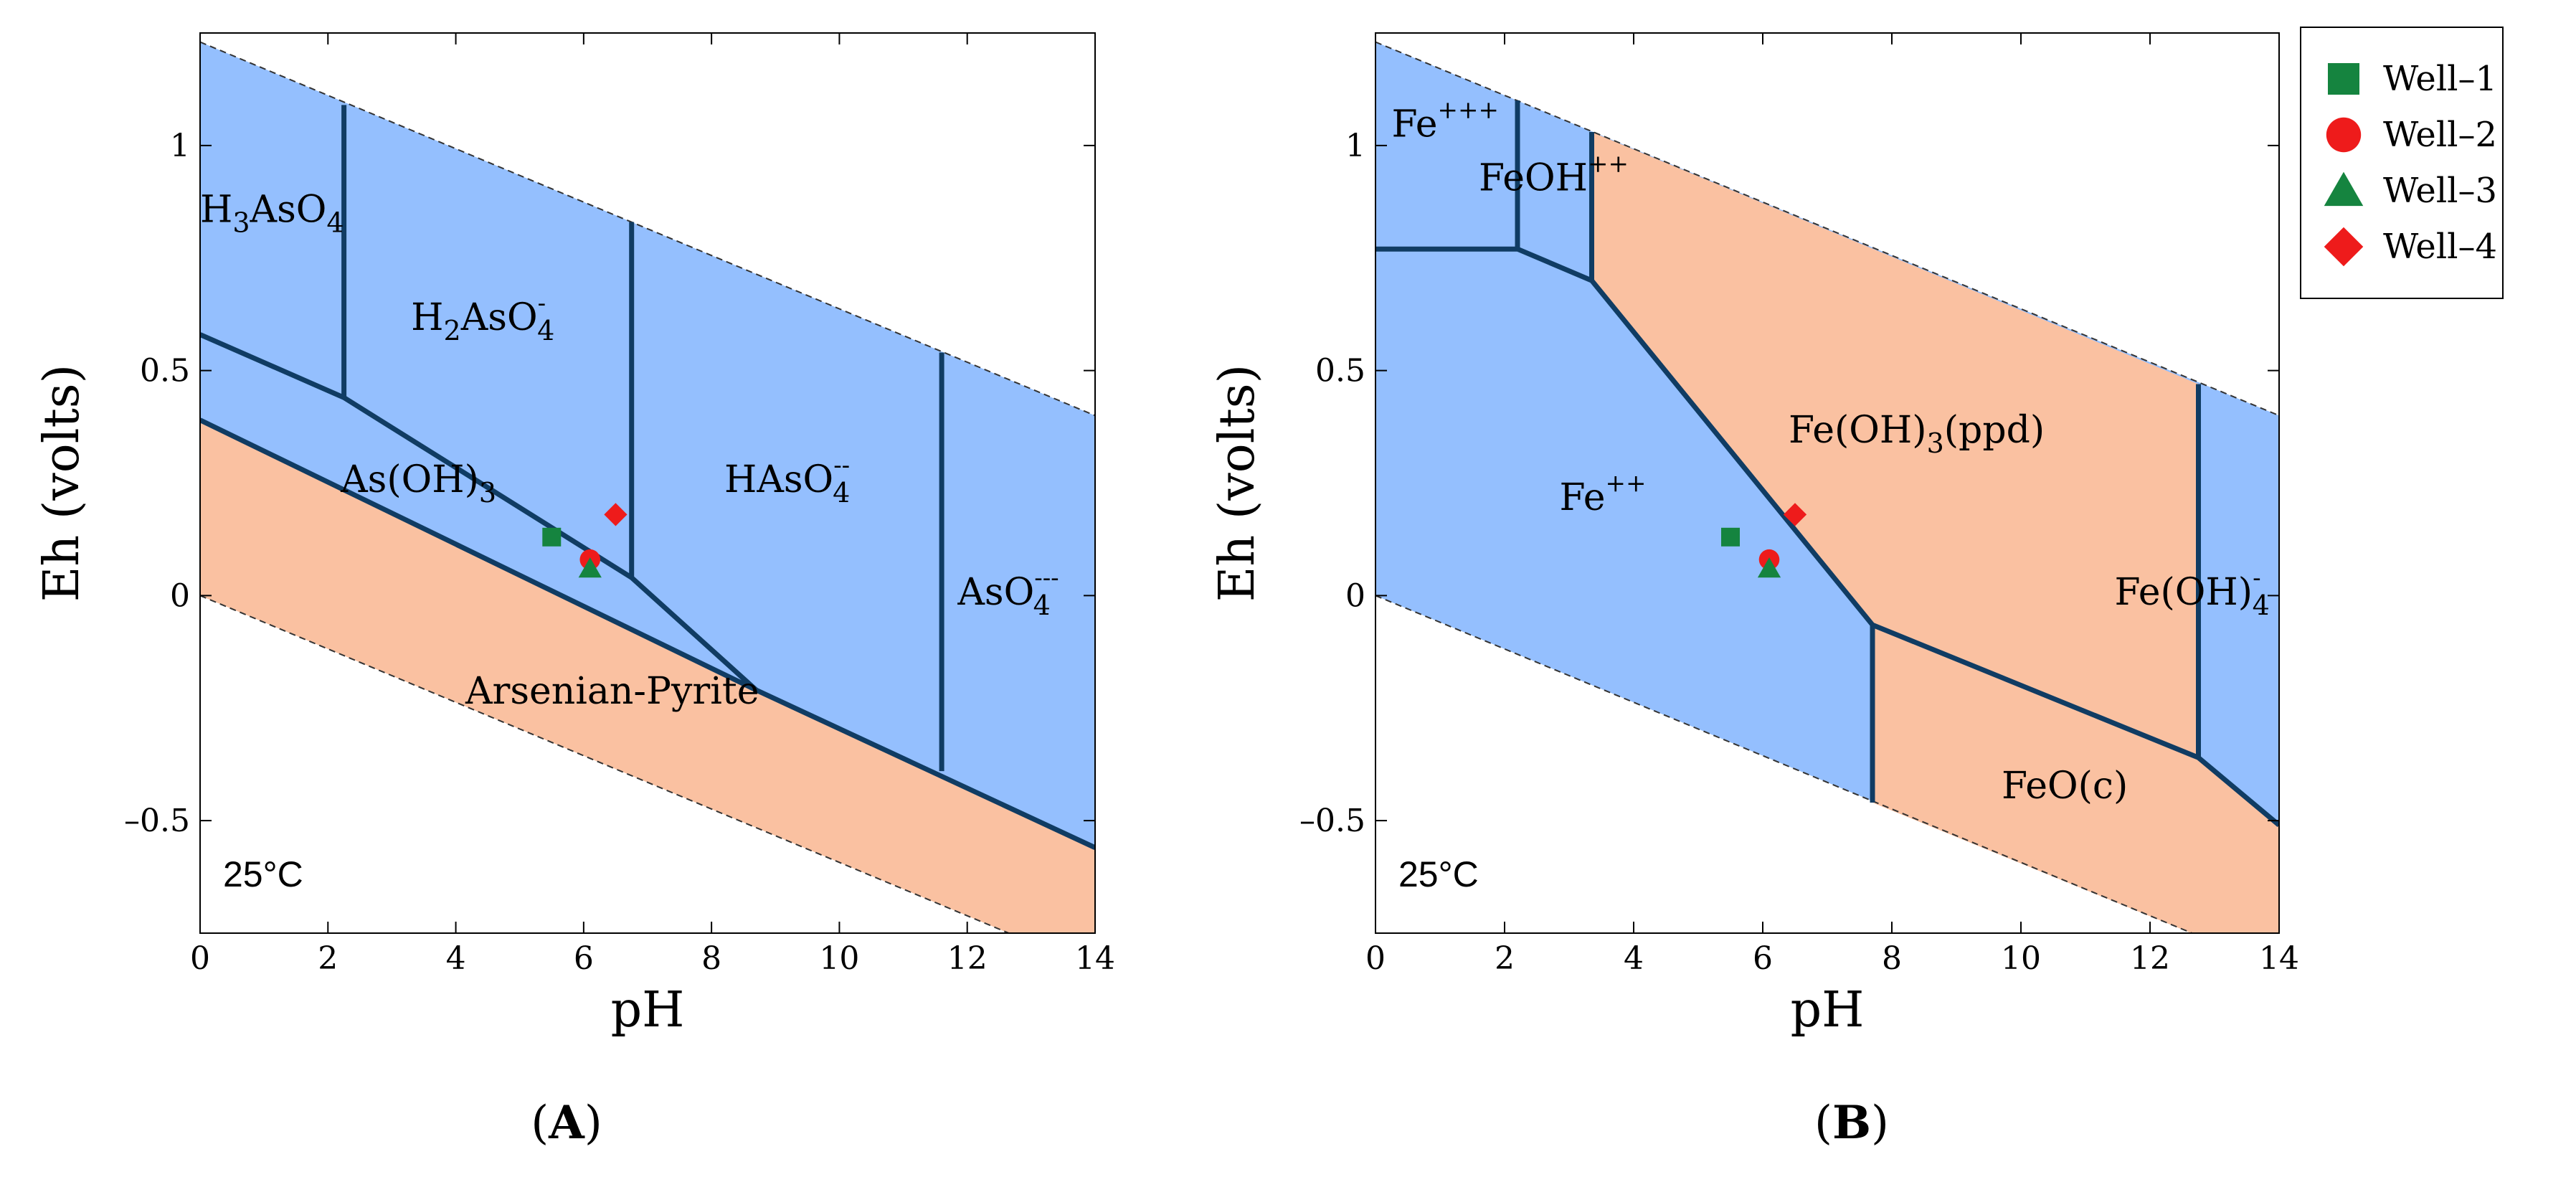 This screenshot has height=1177, width=2576. What do you see at coordinates (2440, 191) in the screenshot?
I see `legend-label: Well–3` at bounding box center [2440, 191].